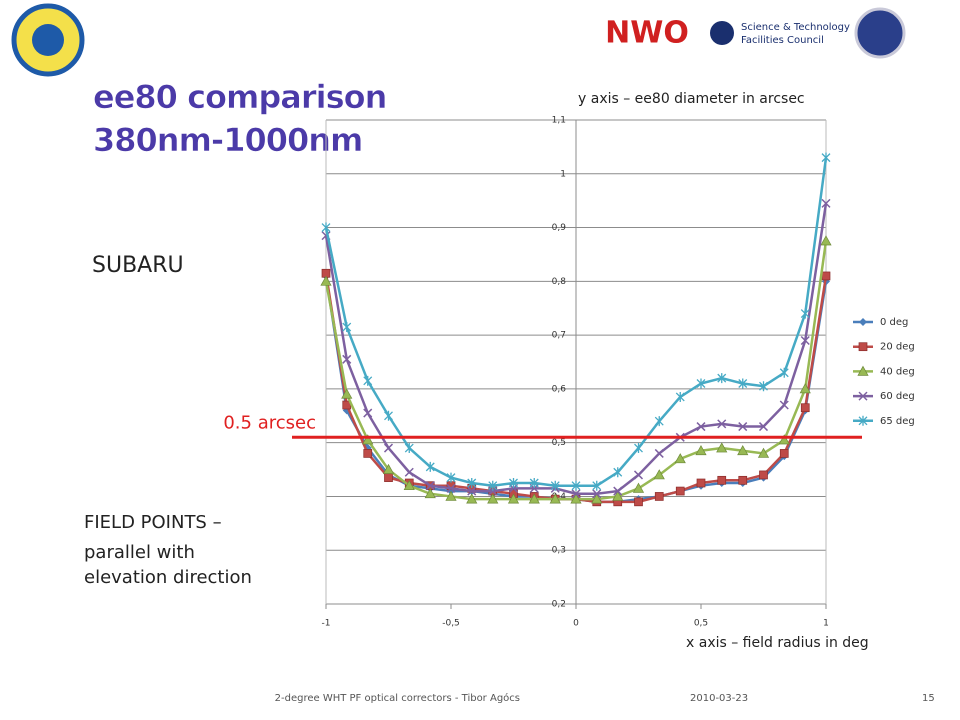 This screenshot has width=960, height=720. What do you see at coordinates (897, 371) in the screenshot?
I see `legend-label: 40 deg` at bounding box center [897, 371].